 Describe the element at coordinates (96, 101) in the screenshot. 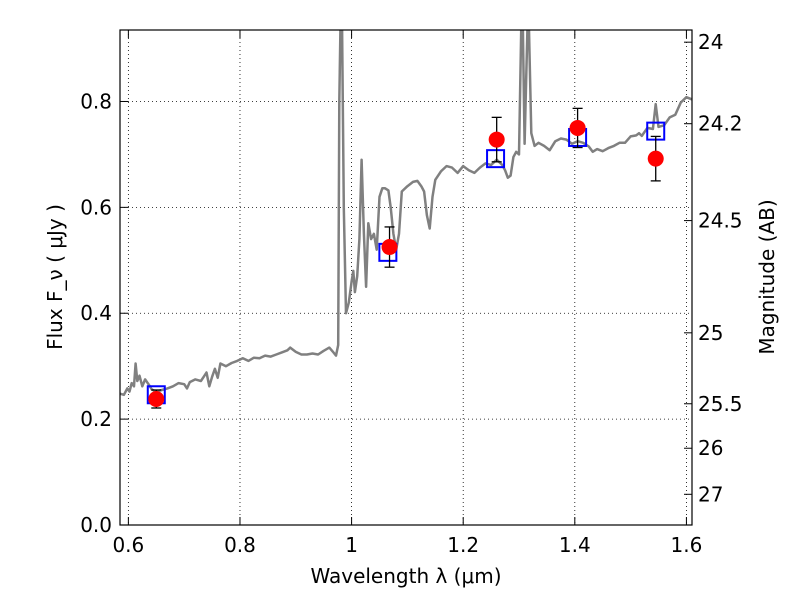

I see `y-tick-label: 0.8` at that location.